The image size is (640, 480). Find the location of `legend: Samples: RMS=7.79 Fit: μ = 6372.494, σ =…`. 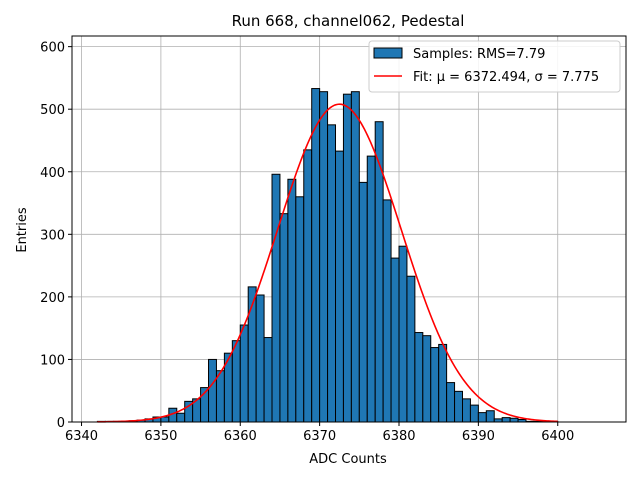

legend: Samples: RMS=7.79 Fit: μ = 6372.494, σ =… is located at coordinates (494, 66).